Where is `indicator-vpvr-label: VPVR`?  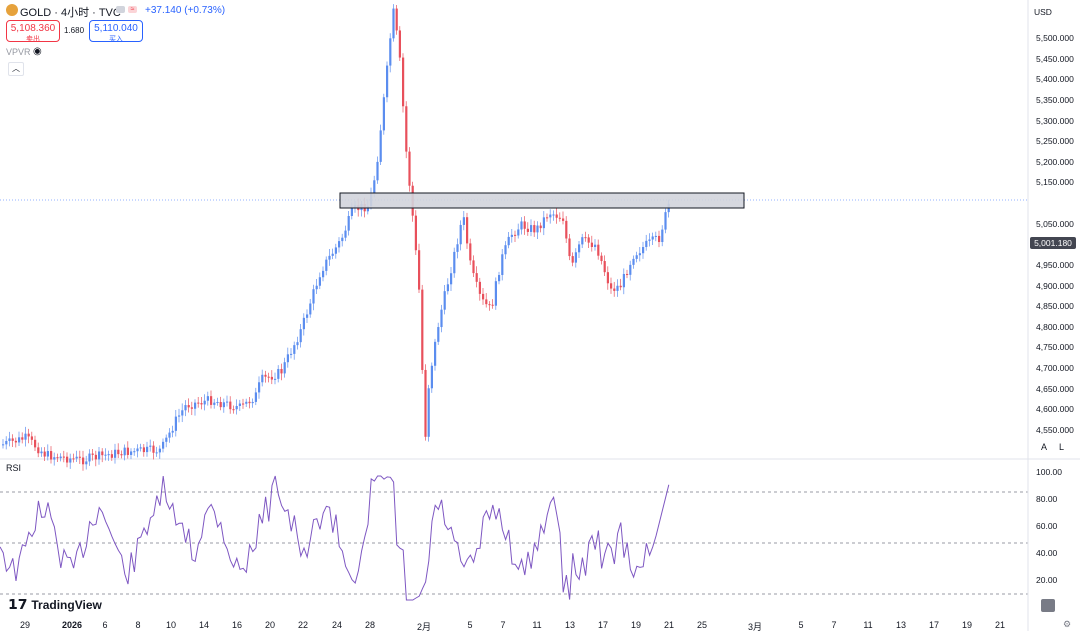 indicator-vpvr-label: VPVR is located at coordinates (18, 52).